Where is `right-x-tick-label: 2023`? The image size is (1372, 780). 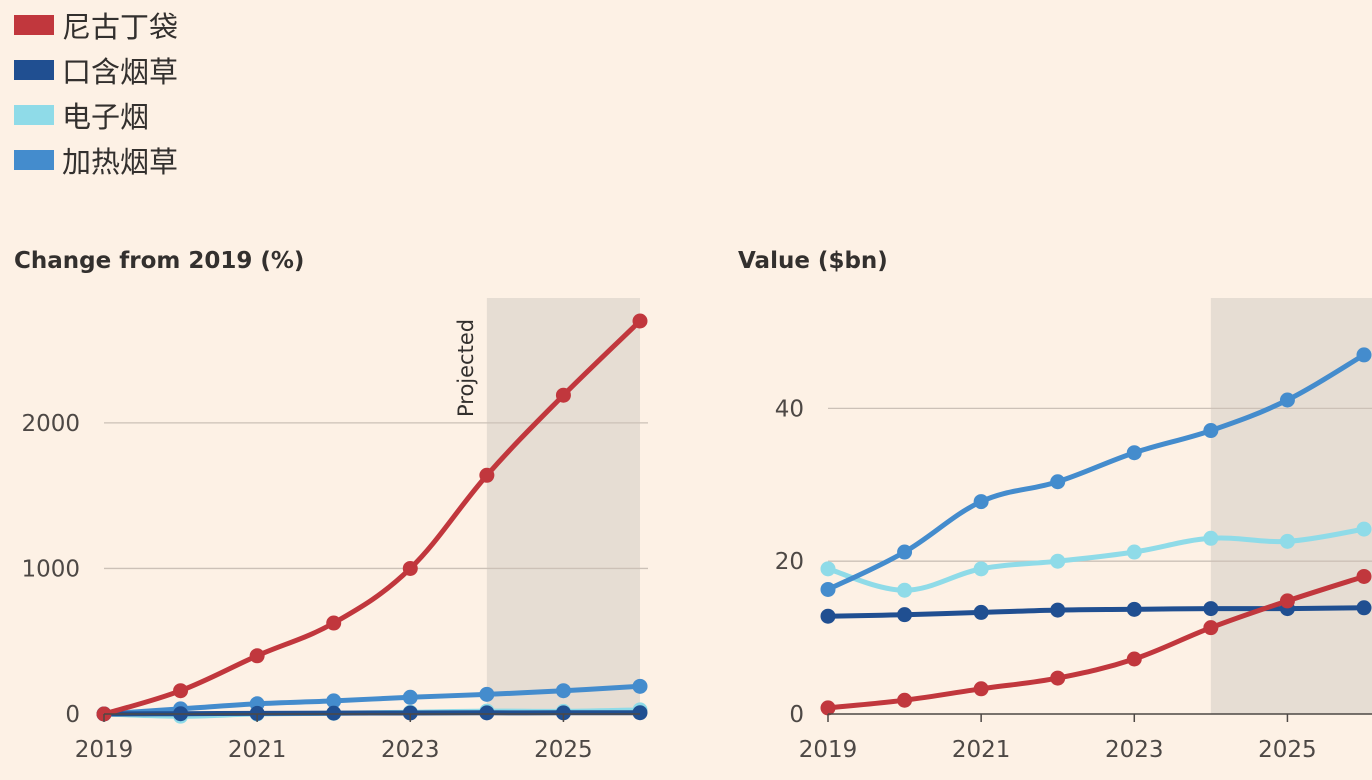
right-x-tick-label: 2023 is located at coordinates (1134, 750).